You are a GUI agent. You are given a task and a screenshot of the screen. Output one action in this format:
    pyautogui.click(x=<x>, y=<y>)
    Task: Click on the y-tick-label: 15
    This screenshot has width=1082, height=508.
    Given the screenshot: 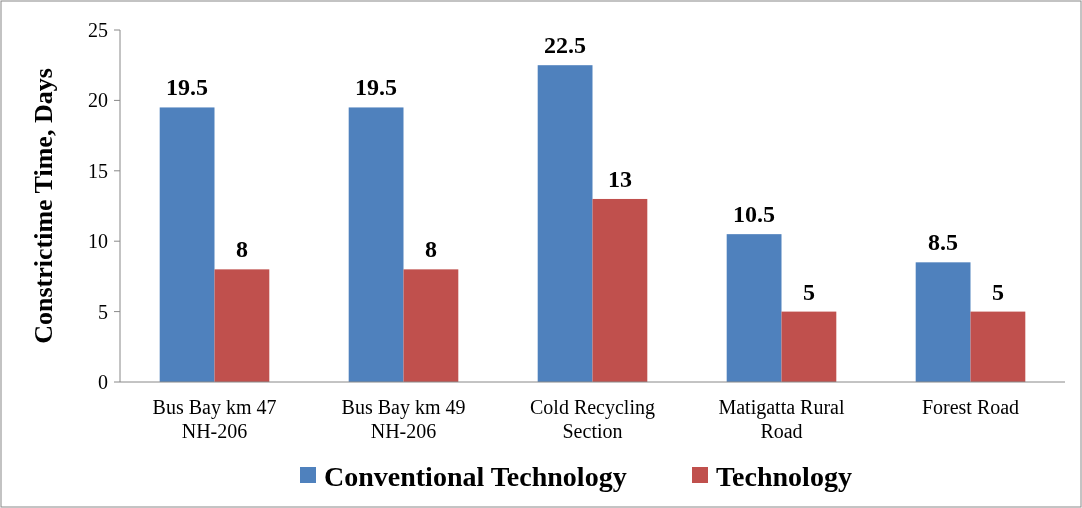 What is the action you would take?
    pyautogui.click(x=98, y=170)
    